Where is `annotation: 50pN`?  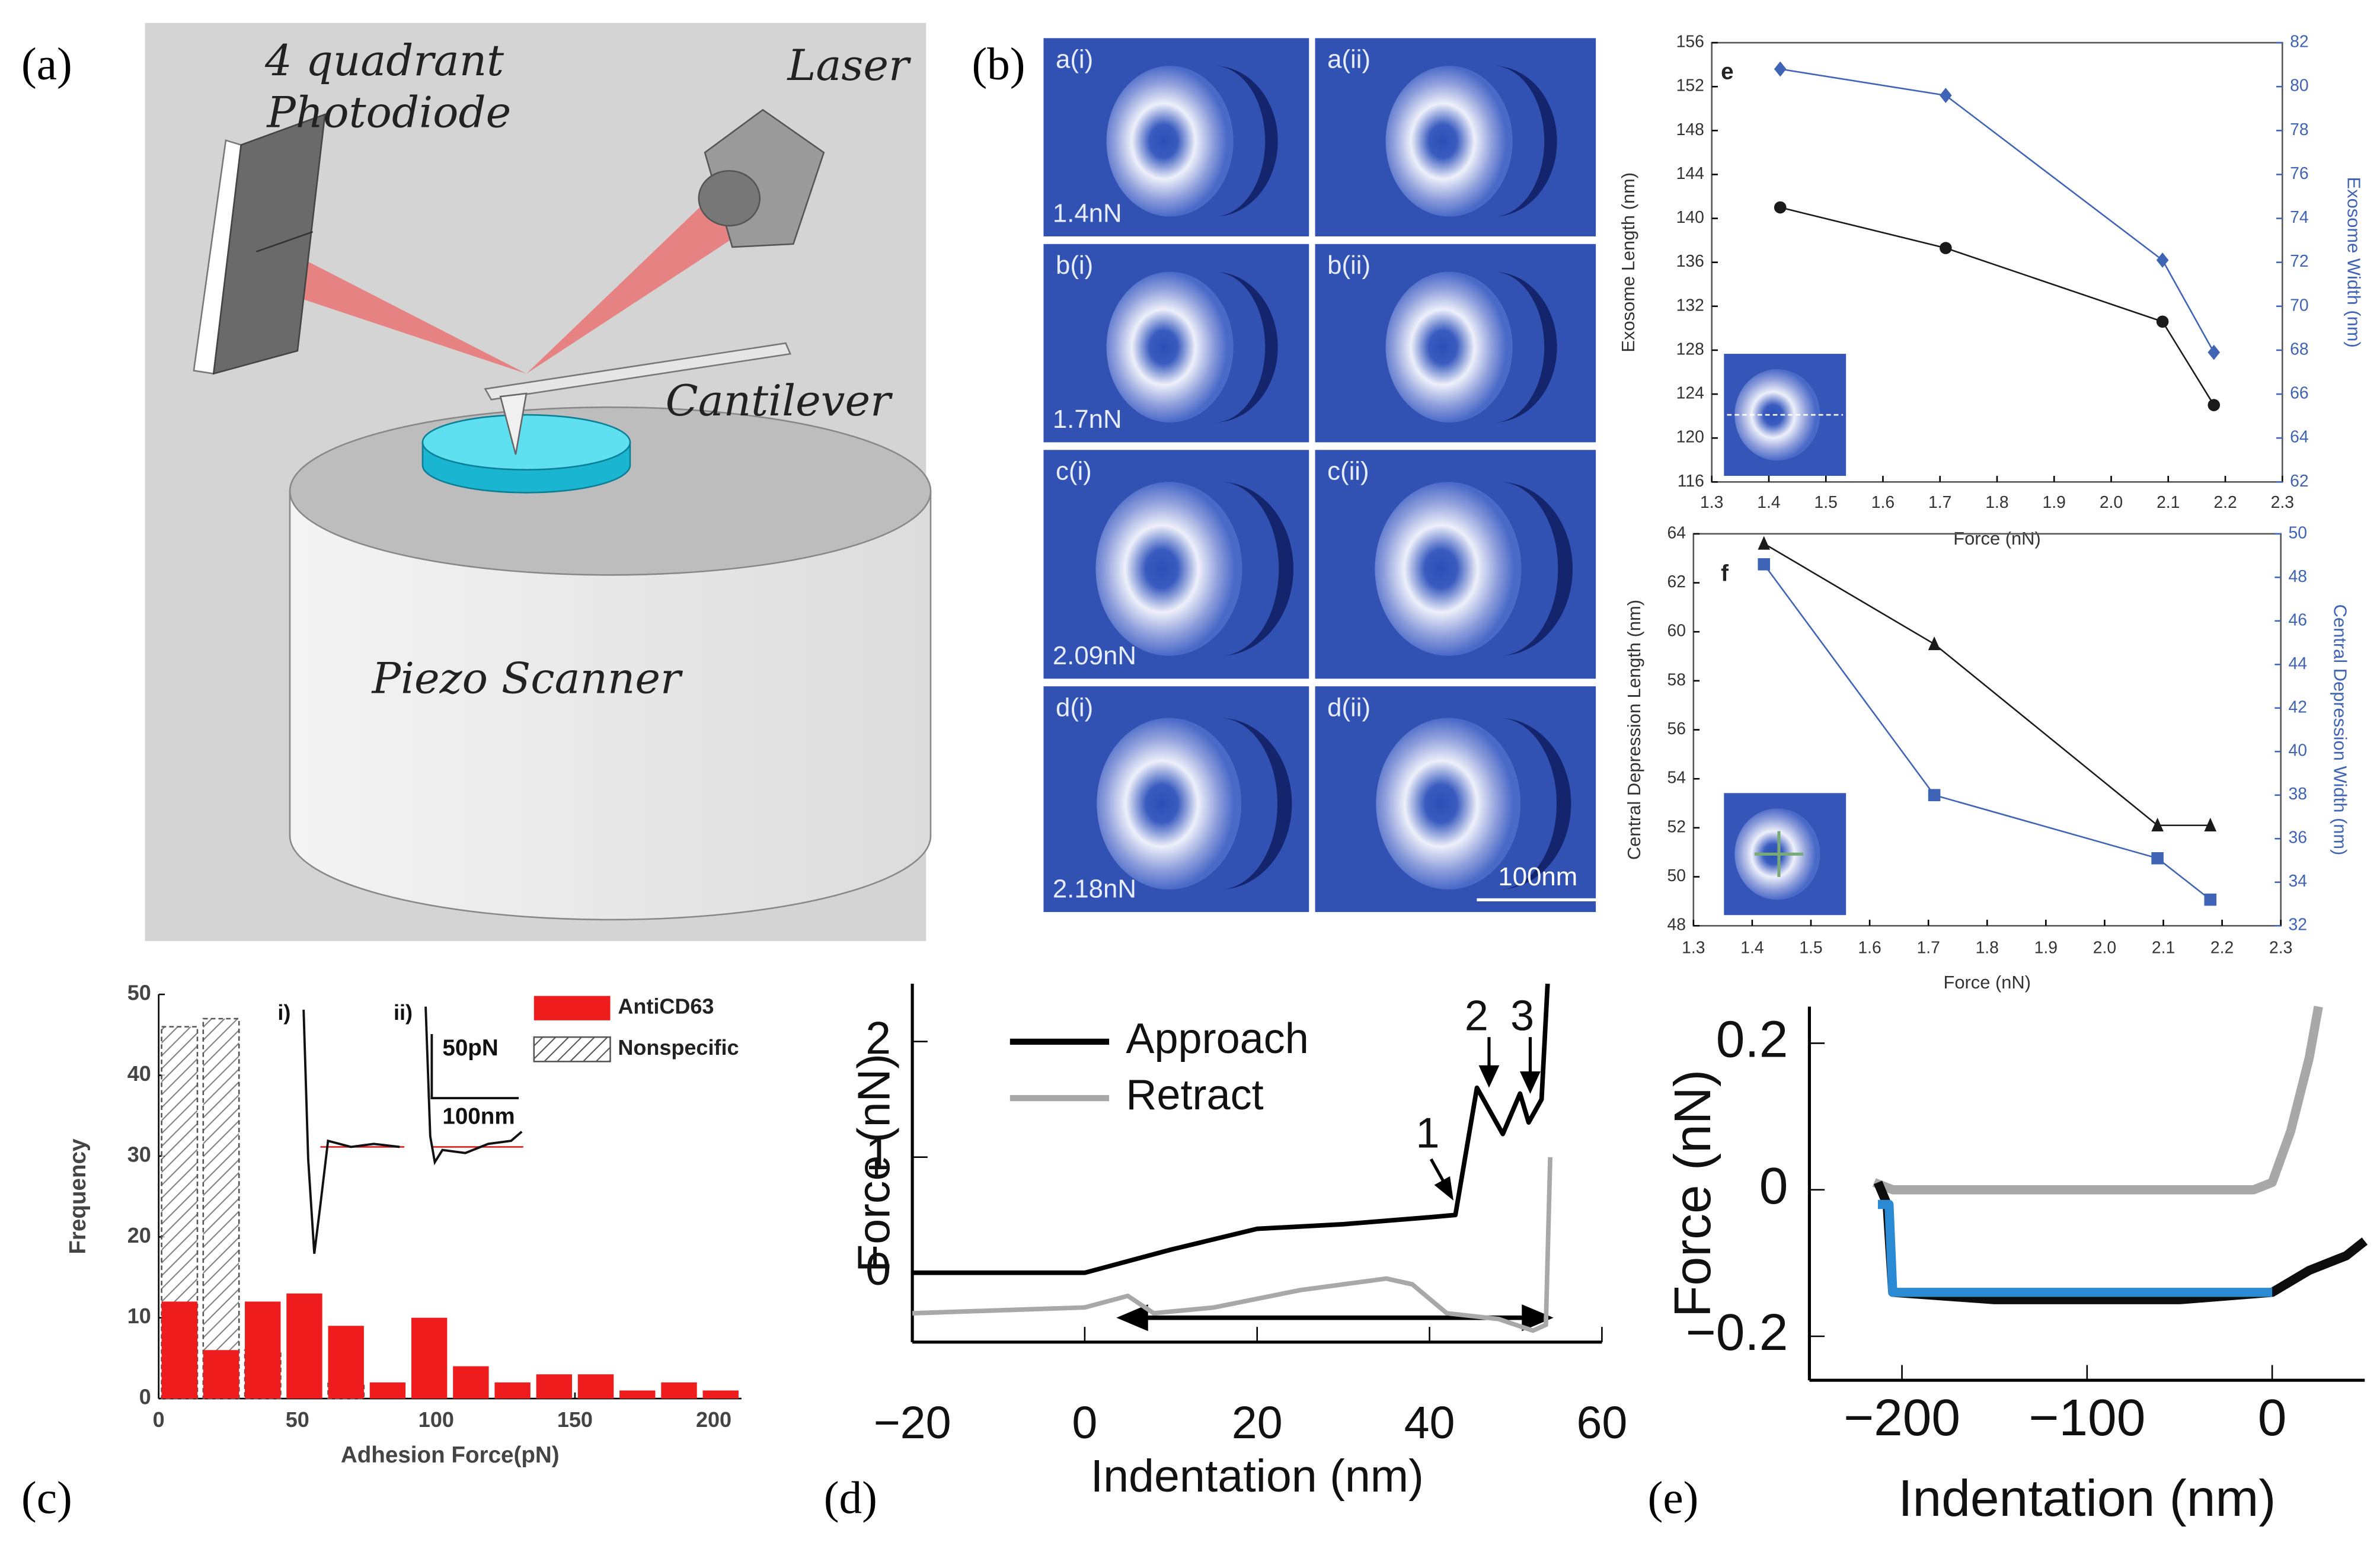 annotation: 50pN is located at coordinates (470, 1048).